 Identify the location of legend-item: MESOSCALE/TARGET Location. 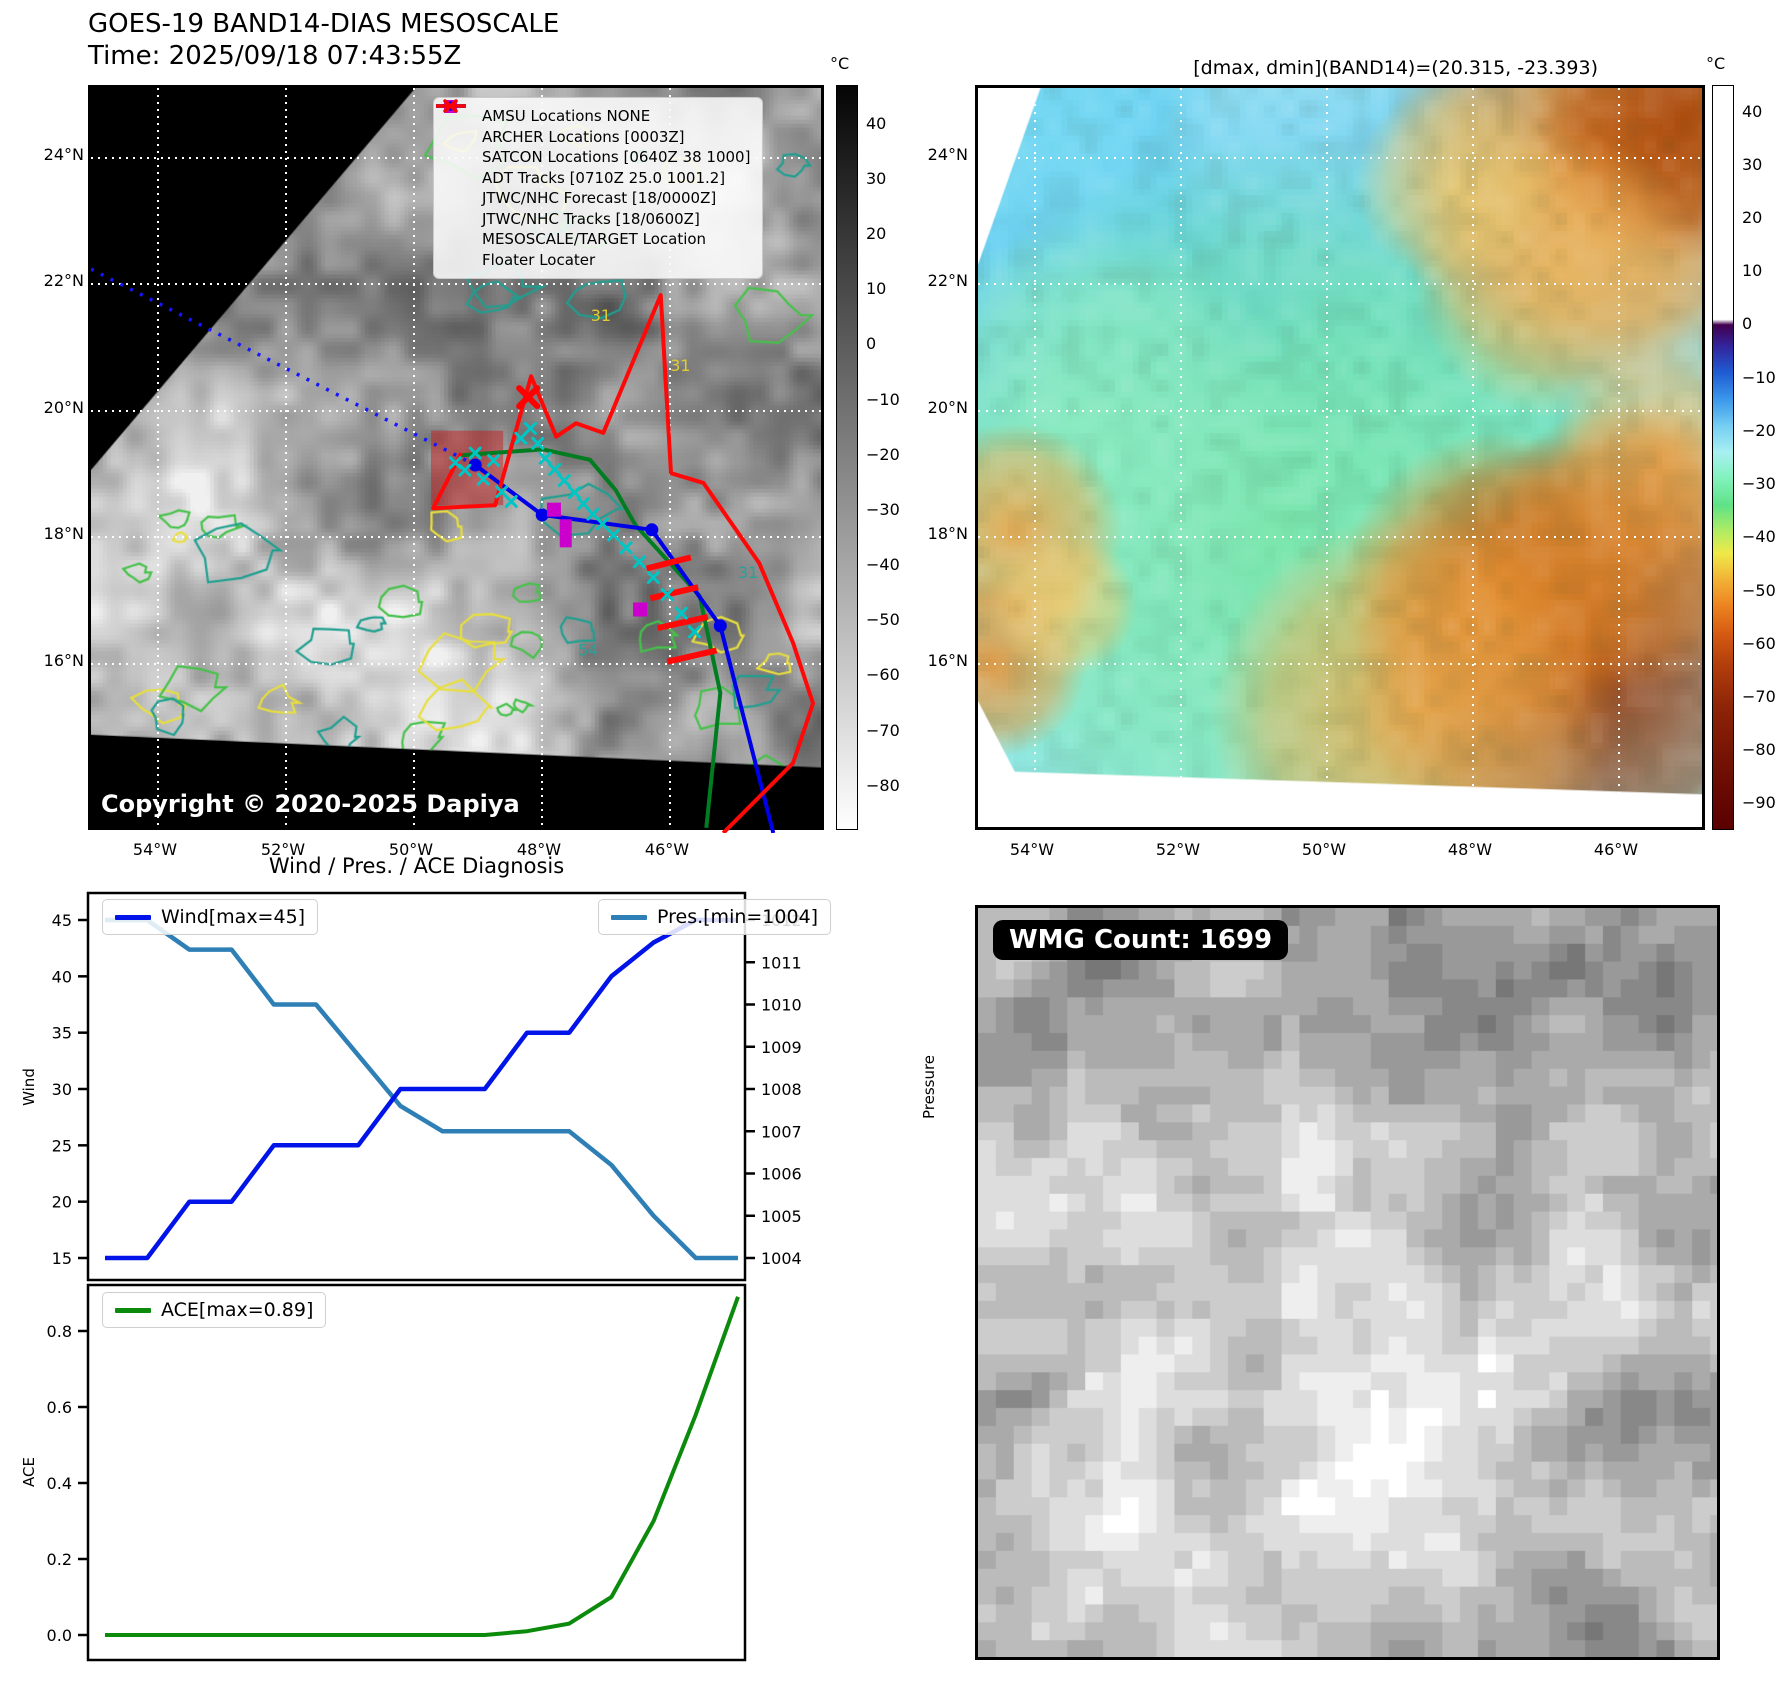
(596, 174).